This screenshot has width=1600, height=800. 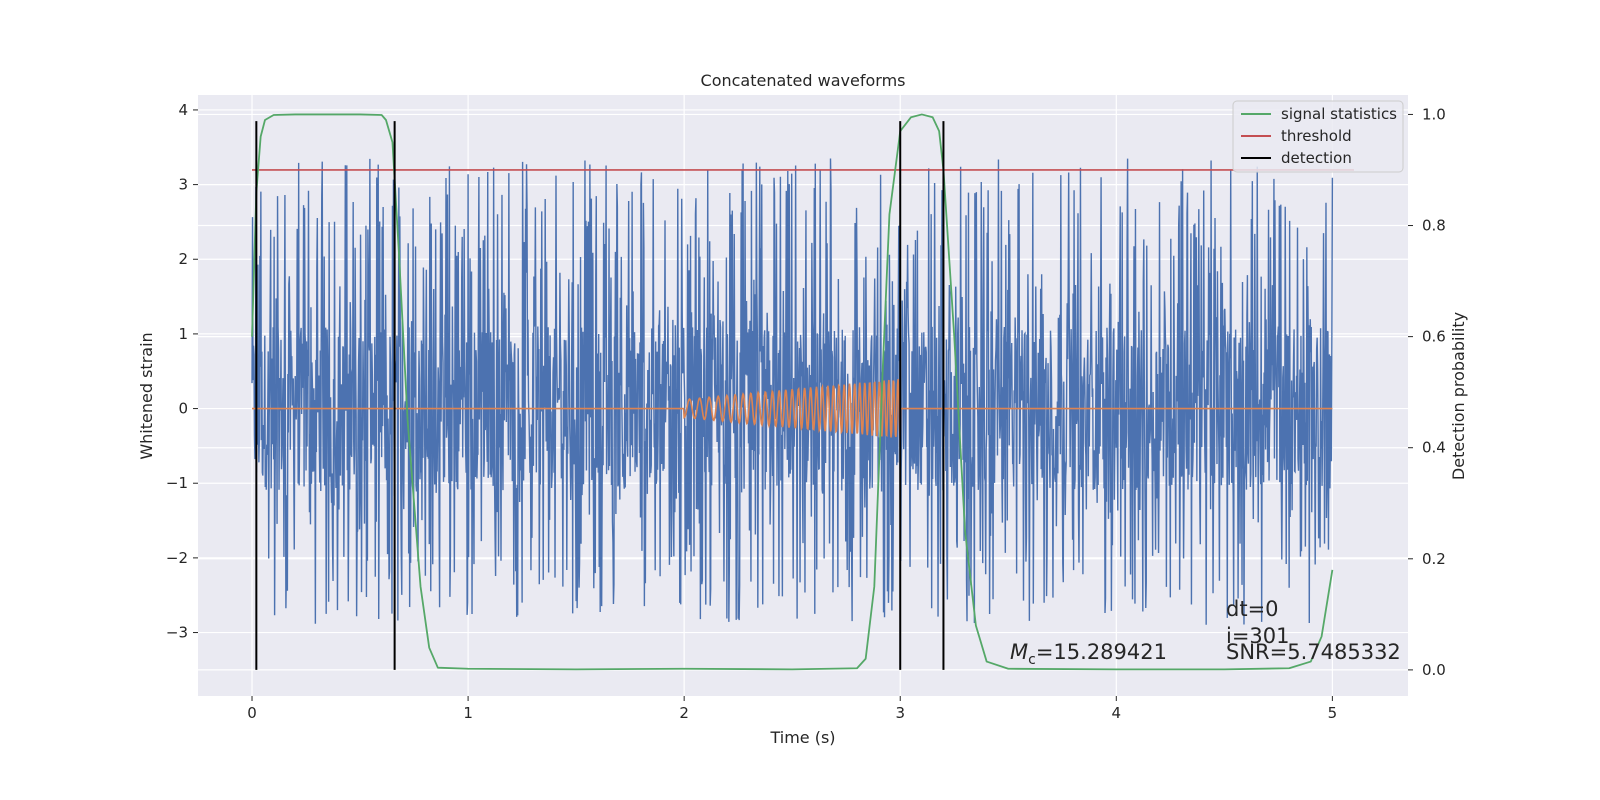 I want to click on y2-tick-label: 0.4, so click(x=1434, y=448).